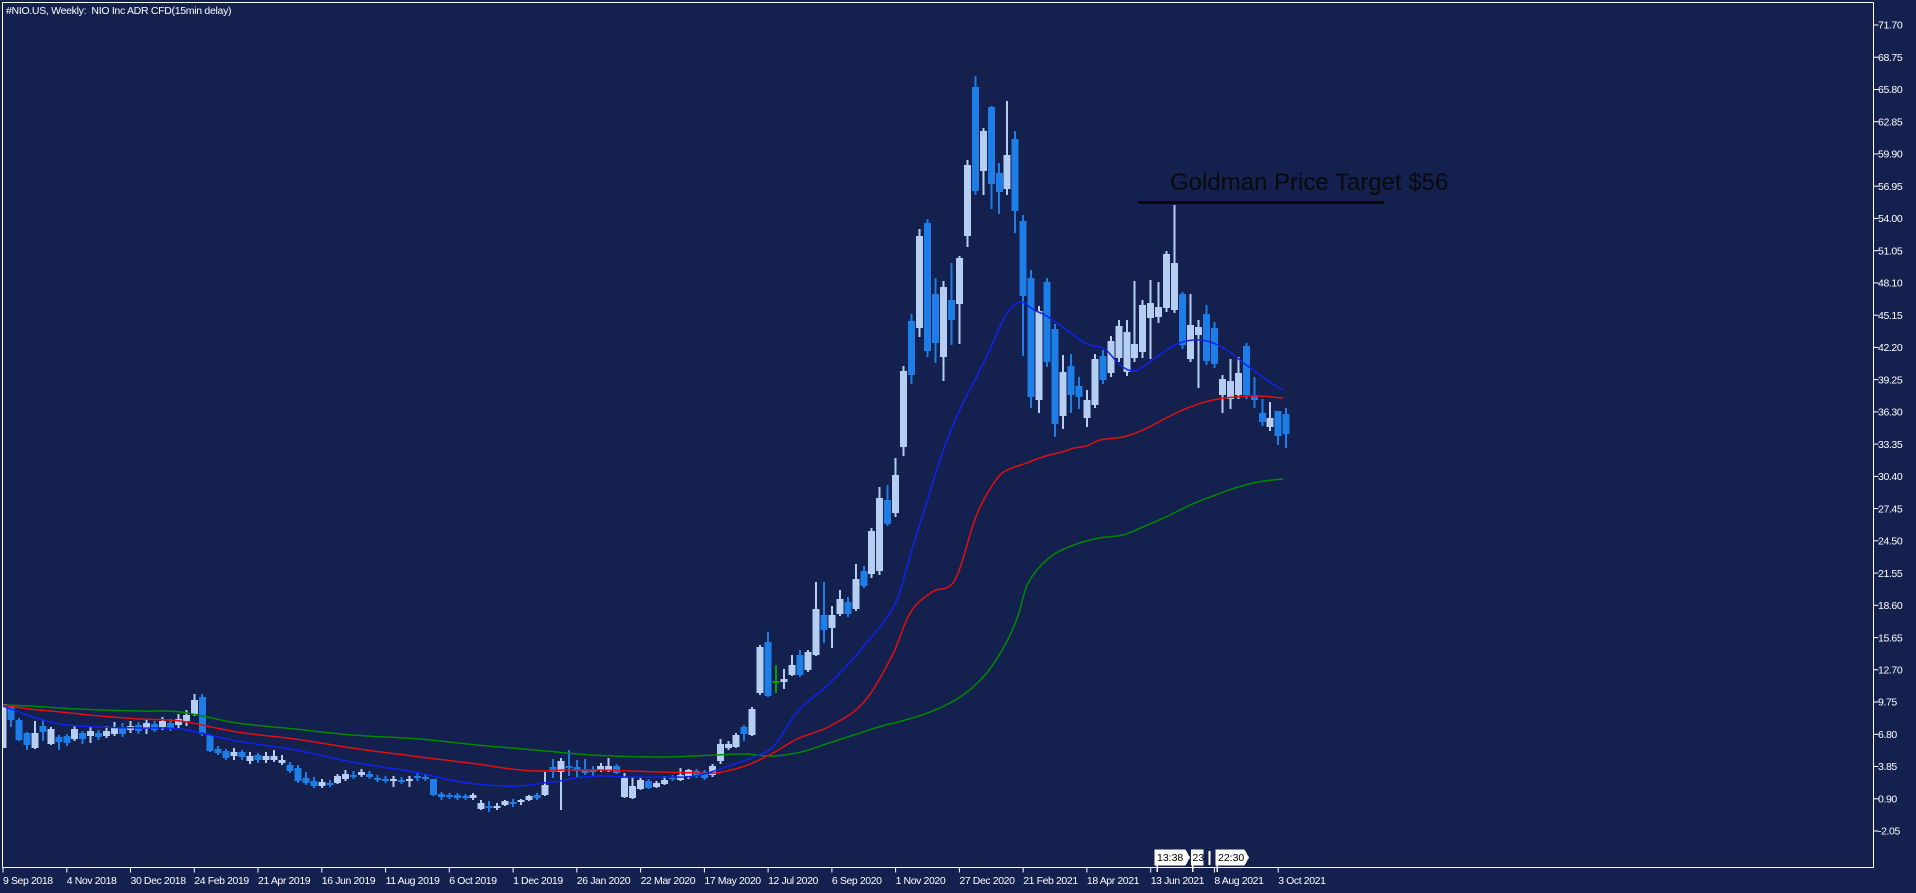  I want to click on svg-text: 48.10, so click(1890, 284).